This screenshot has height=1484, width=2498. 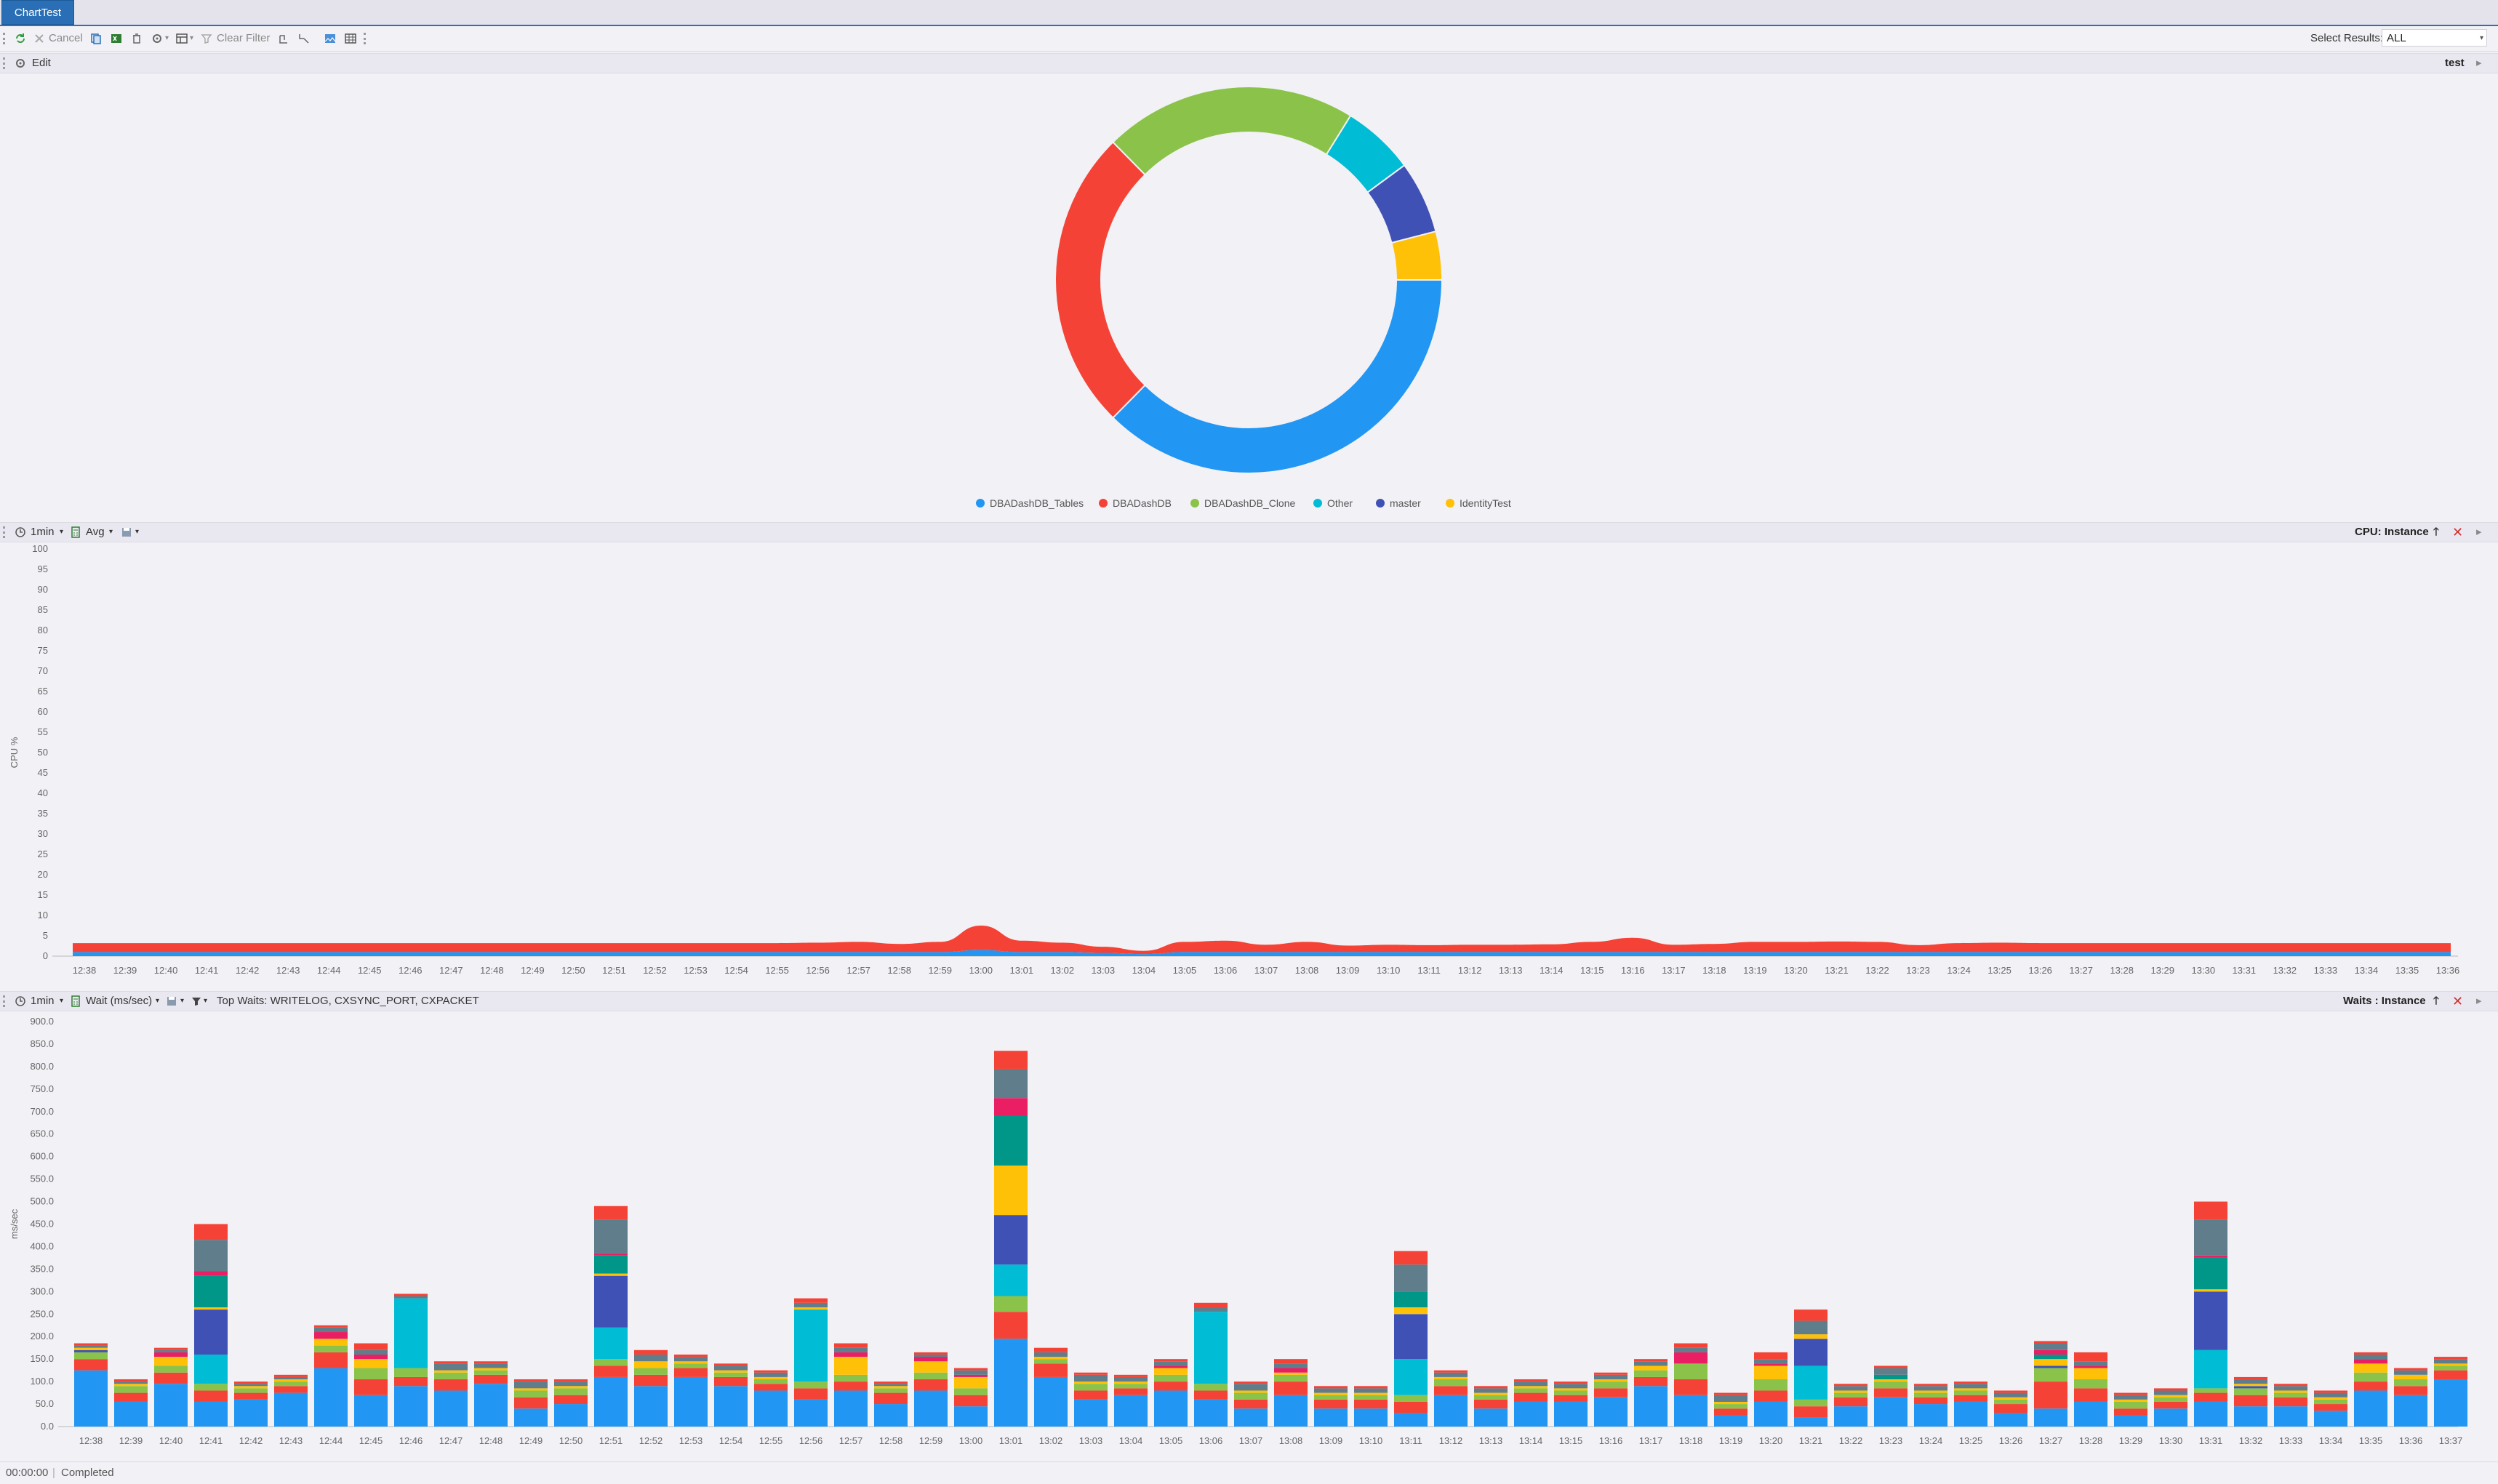 What do you see at coordinates (119, 1001) in the screenshot?
I see `waits-metric-dropdown: Wait (ms/sec)` at bounding box center [119, 1001].